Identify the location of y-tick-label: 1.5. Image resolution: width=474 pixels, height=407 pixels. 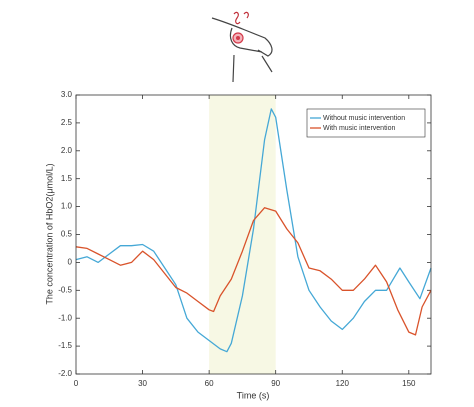
(67, 178).